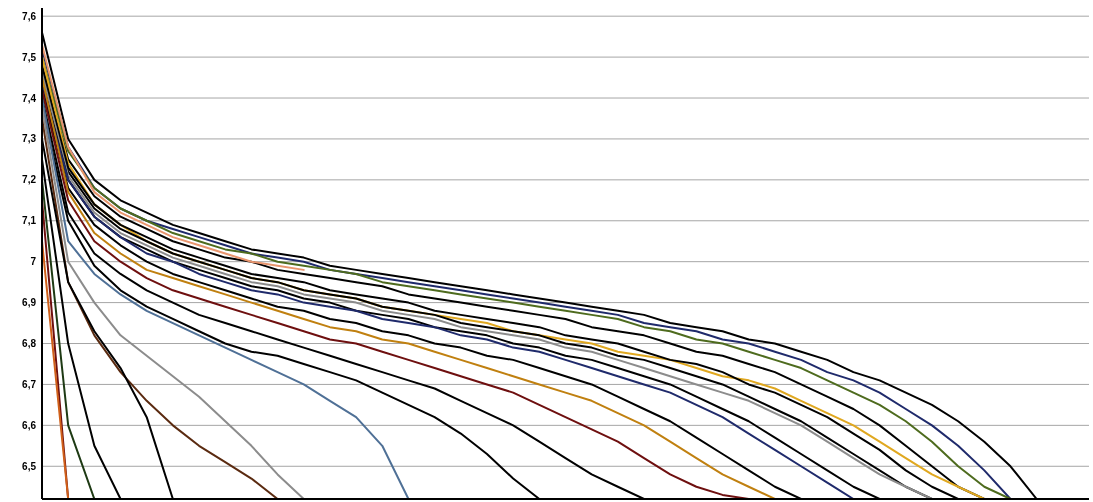 This screenshot has height=502, width=1093. What do you see at coordinates (33, 262) in the screenshot?
I see `y-tick-label: 7` at bounding box center [33, 262].